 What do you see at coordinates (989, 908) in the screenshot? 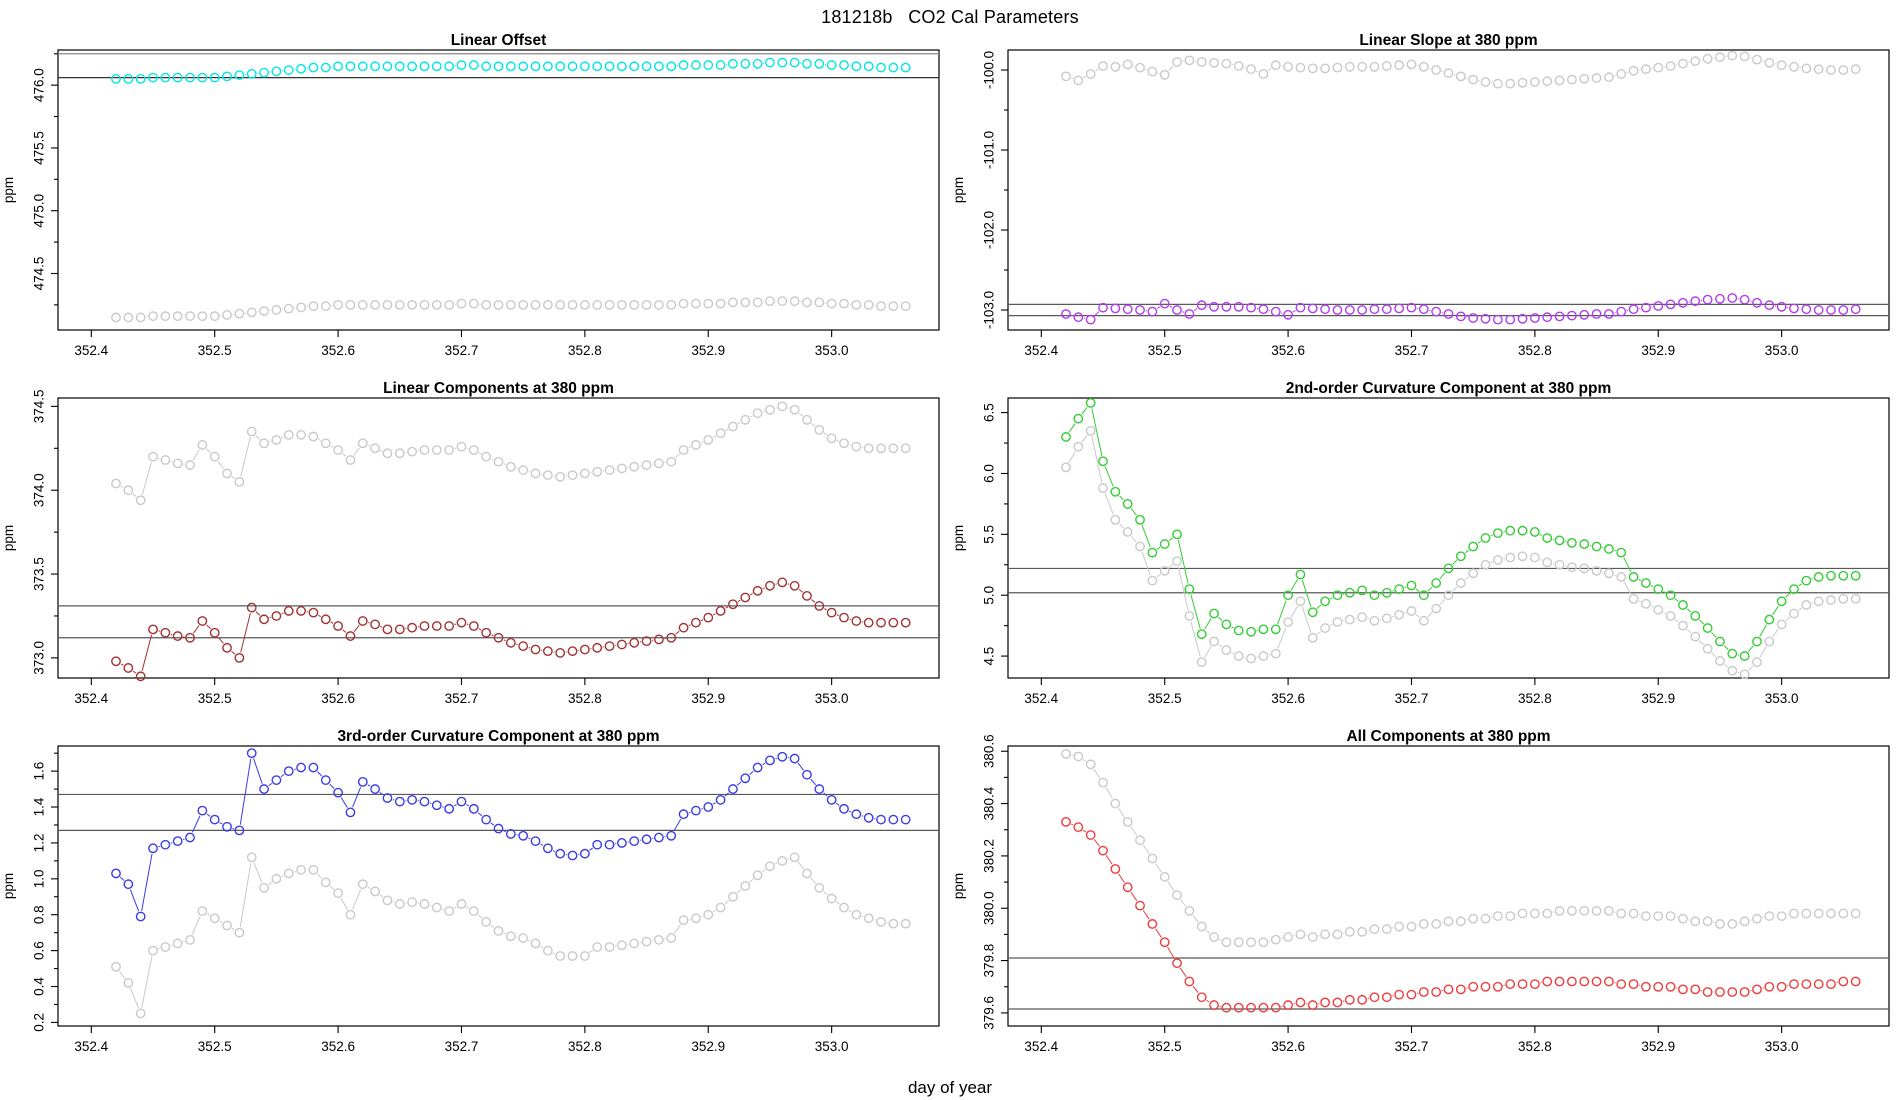
I see `svg-text: 380.0` at bounding box center [989, 908].